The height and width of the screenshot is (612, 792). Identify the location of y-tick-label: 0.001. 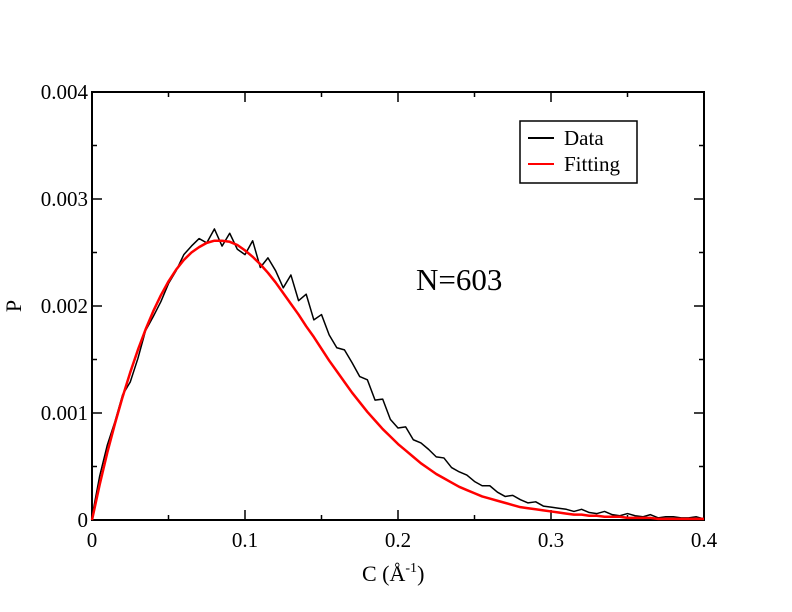
(64, 413).